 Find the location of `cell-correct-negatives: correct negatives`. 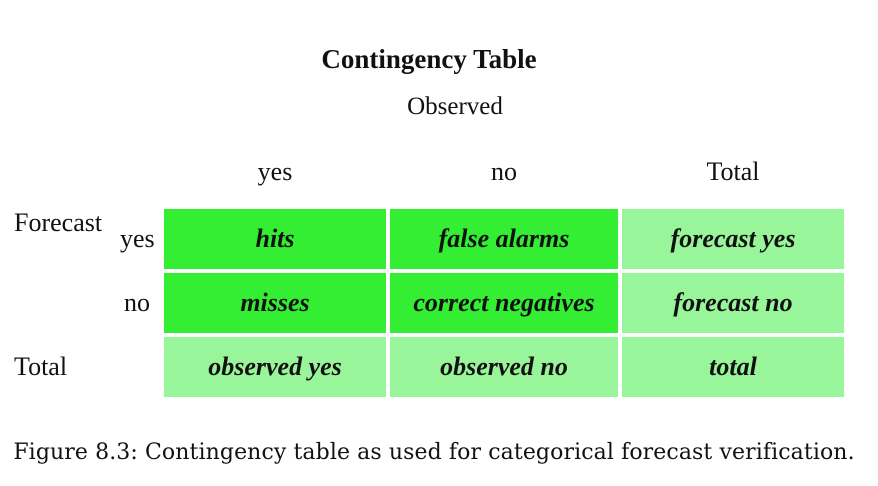

cell-correct-negatives: correct negatives is located at coordinates (504, 303).